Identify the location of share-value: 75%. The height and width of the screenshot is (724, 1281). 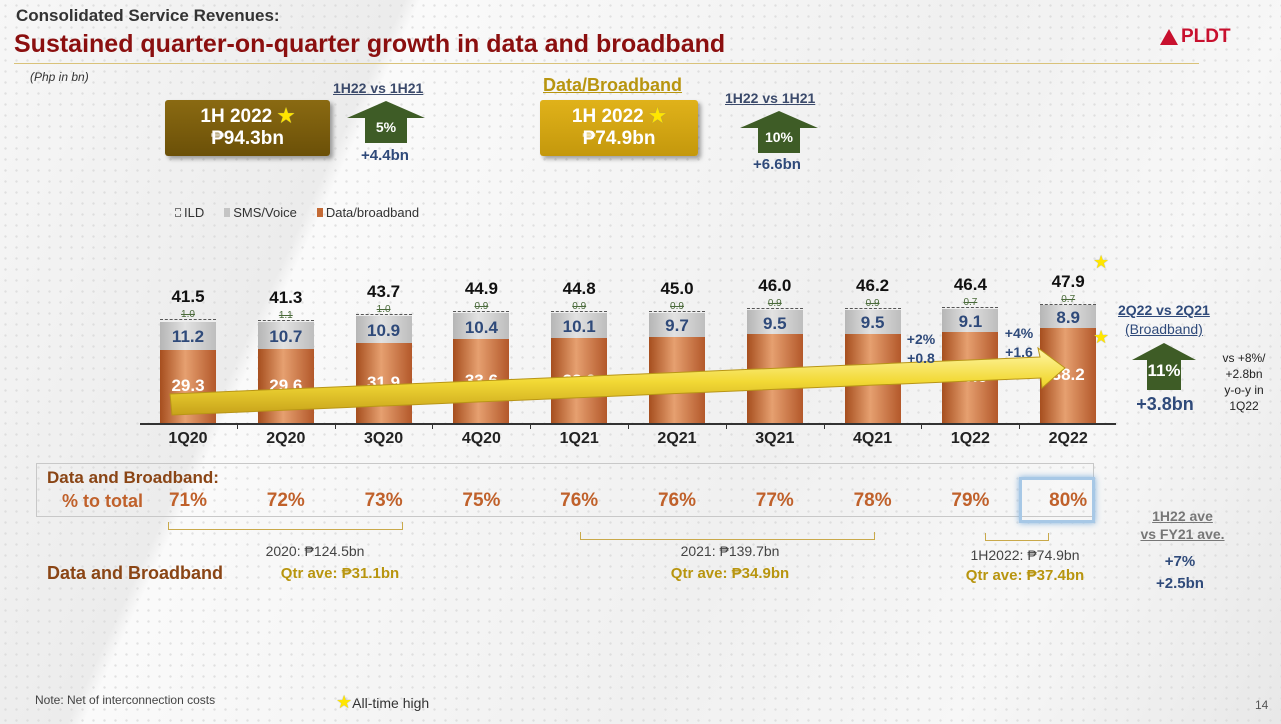
(481, 500).